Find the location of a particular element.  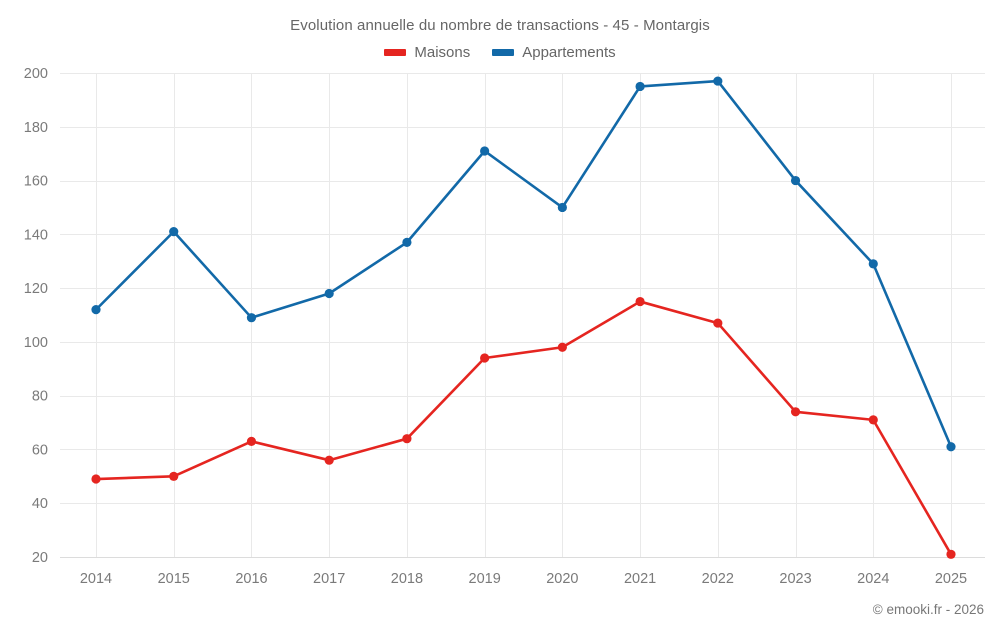

y-axis-tick-label: 140 is located at coordinates (36, 235).